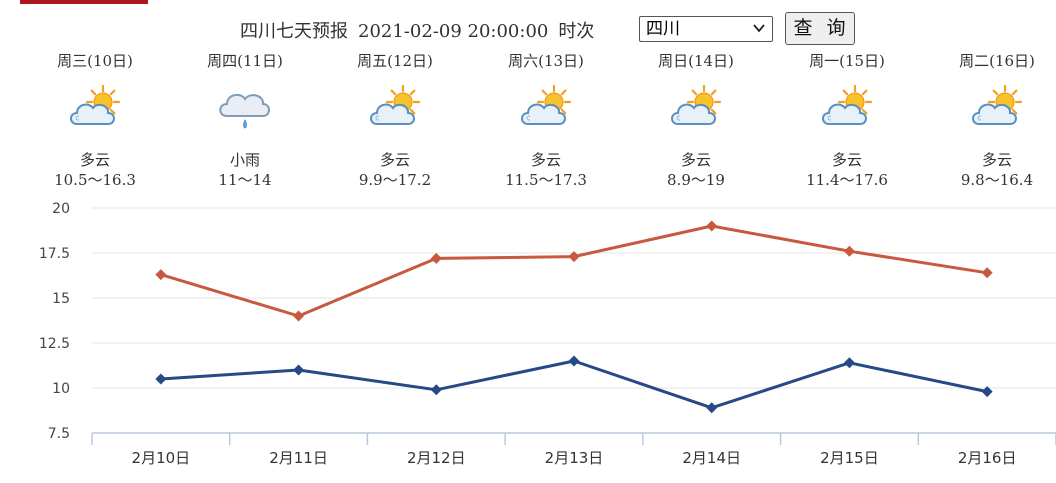 This screenshot has width=1056, height=483. What do you see at coordinates (759, 28) in the screenshot?
I see `chevron-down-icon` at bounding box center [759, 28].